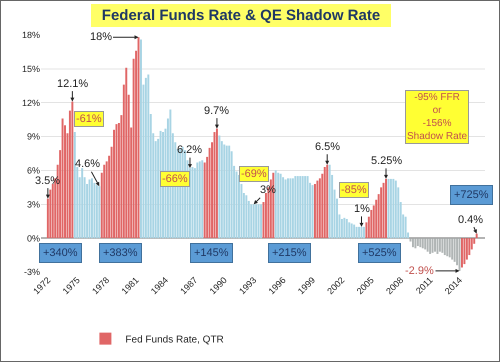 This screenshot has width=500, height=362. I want to click on chart-title: Federal Funds Rate & QE Shadow Rate, so click(241, 16).